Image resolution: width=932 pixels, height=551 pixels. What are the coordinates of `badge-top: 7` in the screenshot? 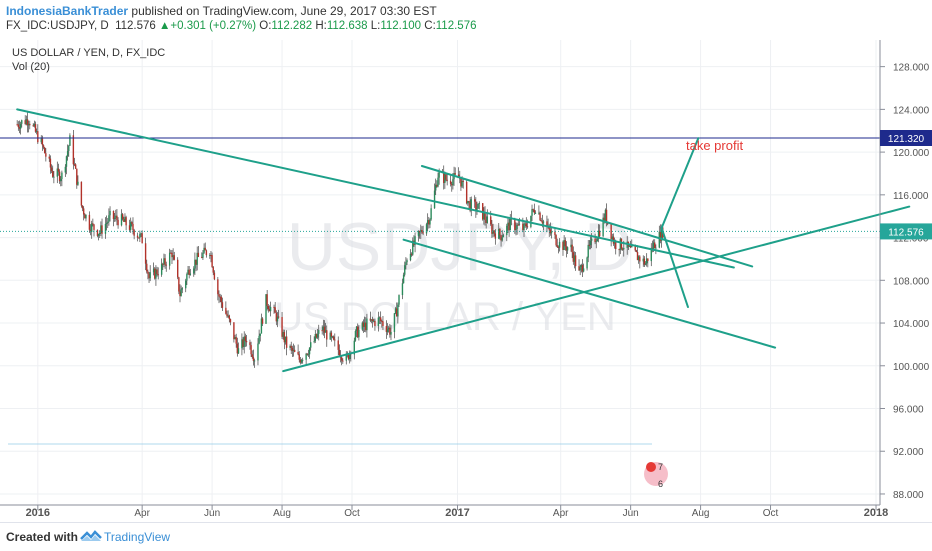 It's located at (660, 467).